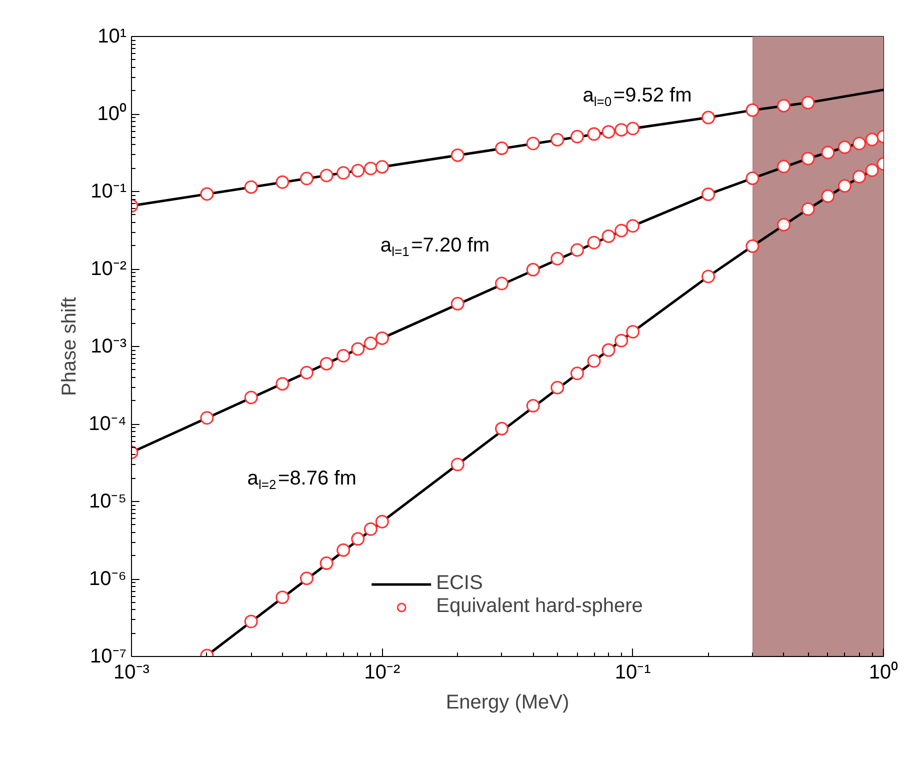 The height and width of the screenshot is (757, 912). What do you see at coordinates (633, 673) in the screenshot?
I see `x-tick-label: 10⁻¹` at bounding box center [633, 673].